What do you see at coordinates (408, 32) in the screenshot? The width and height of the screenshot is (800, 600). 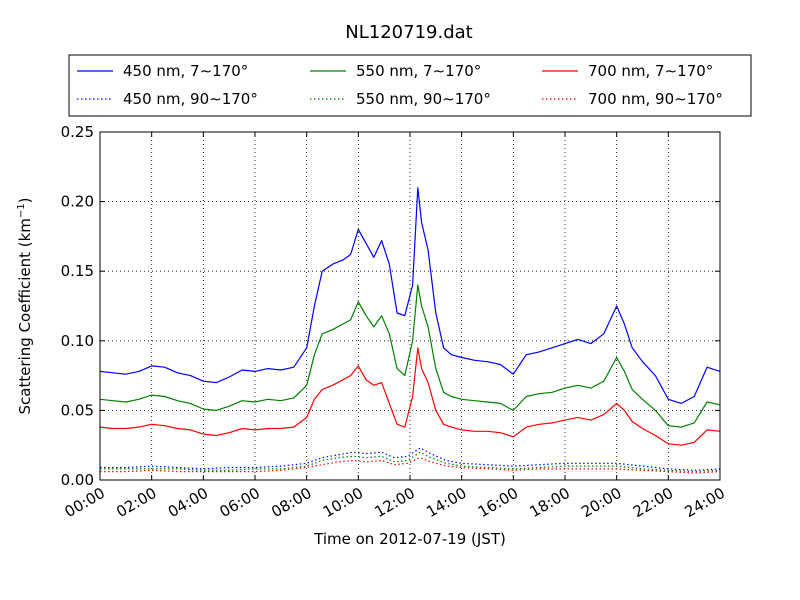 I see `chart-title: NL120719.dat` at bounding box center [408, 32].